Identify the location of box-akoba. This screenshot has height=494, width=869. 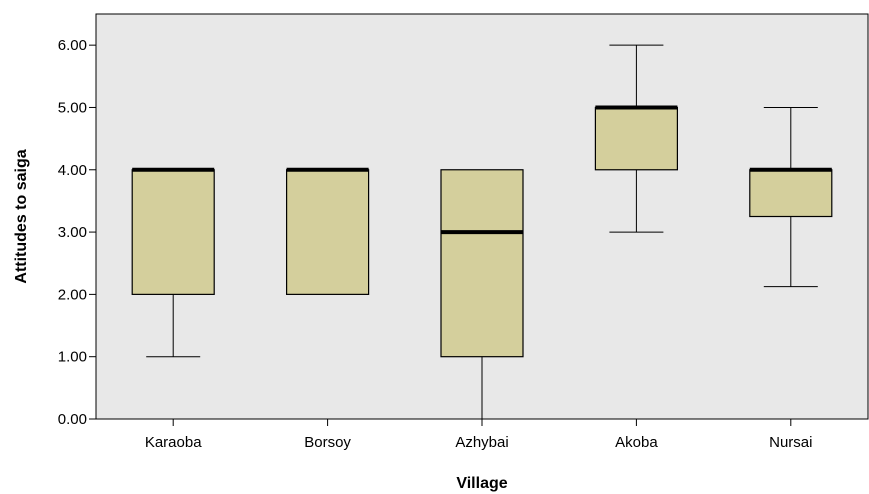
(636, 138).